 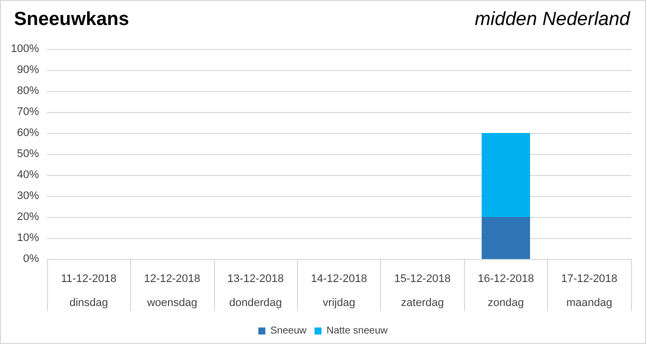 What do you see at coordinates (25, 49) in the screenshot?
I see `y-tick-label: 100%` at bounding box center [25, 49].